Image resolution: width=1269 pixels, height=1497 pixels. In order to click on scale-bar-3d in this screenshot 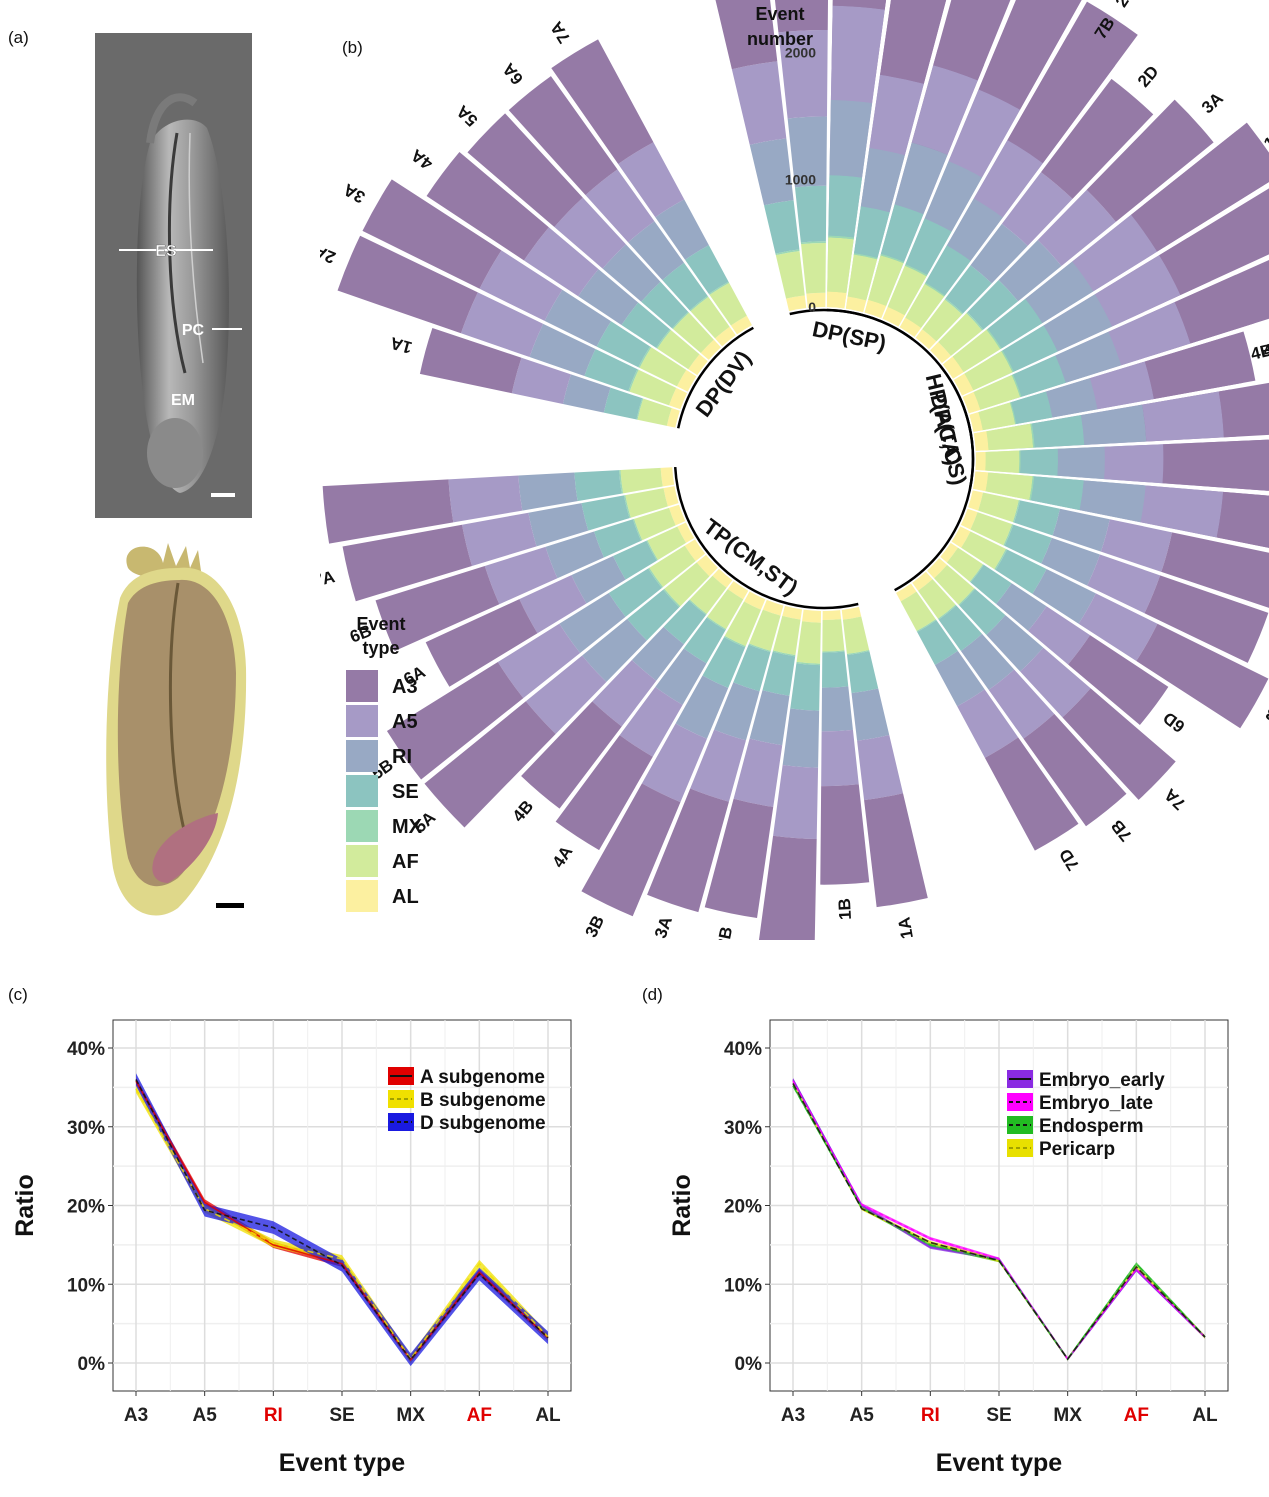, I will do `click(230, 905)`.